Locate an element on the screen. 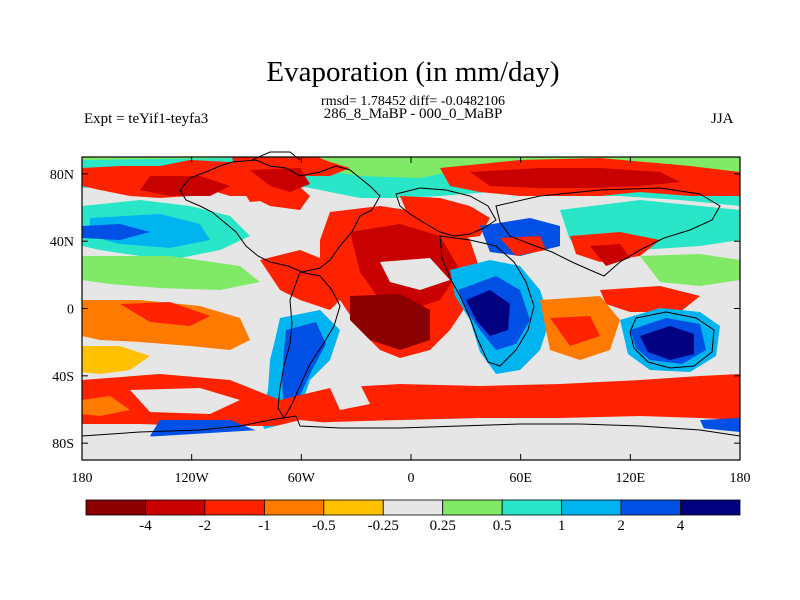 Image resolution: width=800 pixels, height=600 pixels. colorbar-label: -0.5 is located at coordinates (323, 526).